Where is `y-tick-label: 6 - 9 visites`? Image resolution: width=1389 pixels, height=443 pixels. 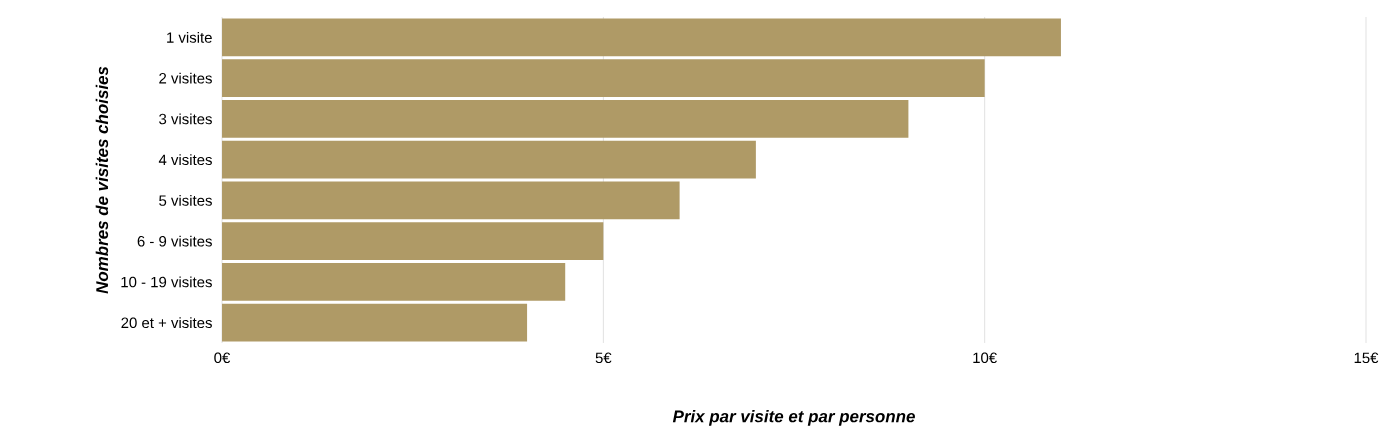 y-tick-label: 6 - 9 visites is located at coordinates (174, 241).